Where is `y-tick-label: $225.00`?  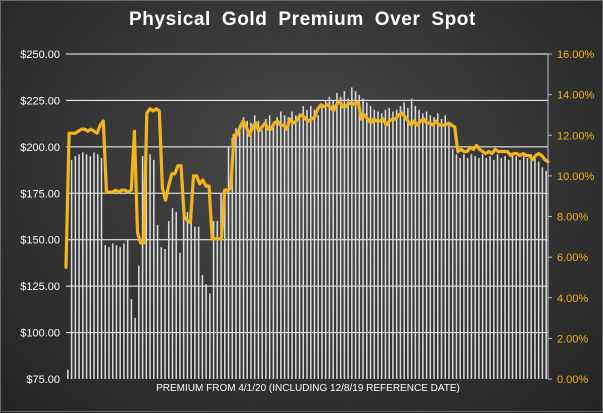
y-tick-label: $225.00 is located at coordinates (40, 101).